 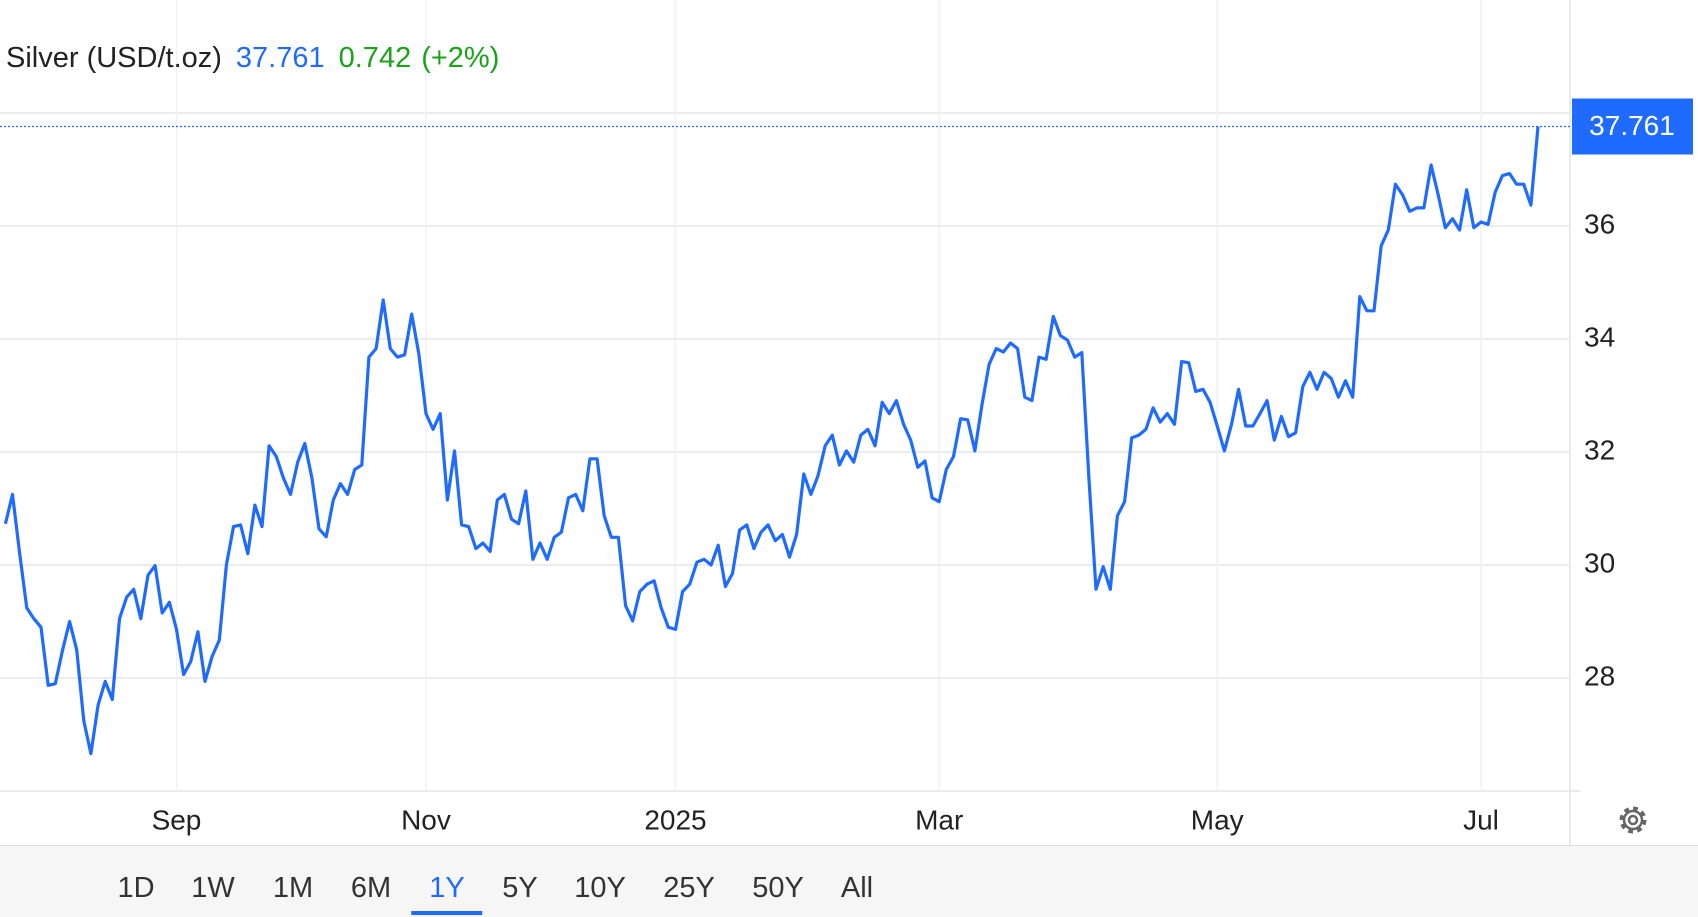 I want to click on last-price-tag, so click(x=1632, y=126).